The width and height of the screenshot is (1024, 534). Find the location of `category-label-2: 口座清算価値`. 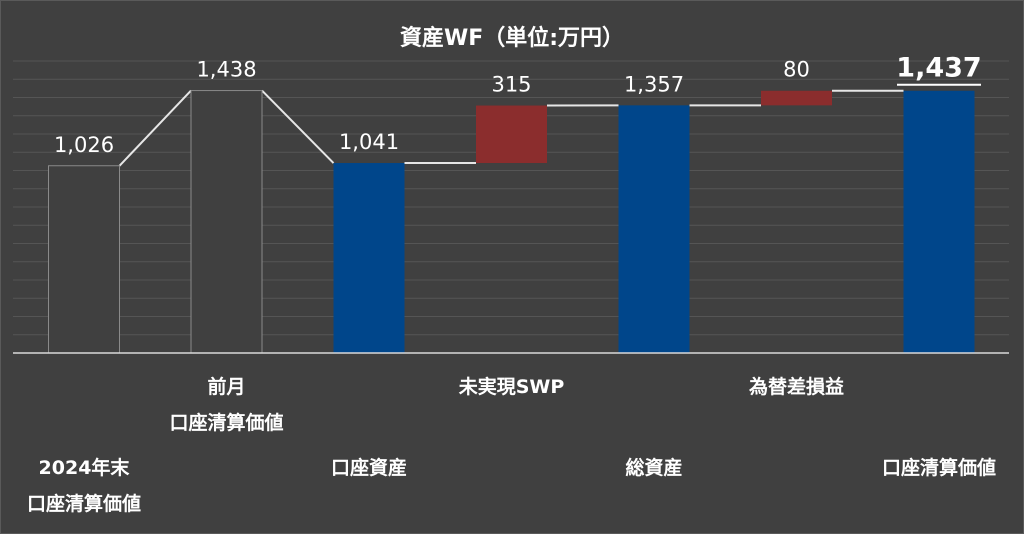

category-label-2: 口座清算価値 is located at coordinates (226, 422).